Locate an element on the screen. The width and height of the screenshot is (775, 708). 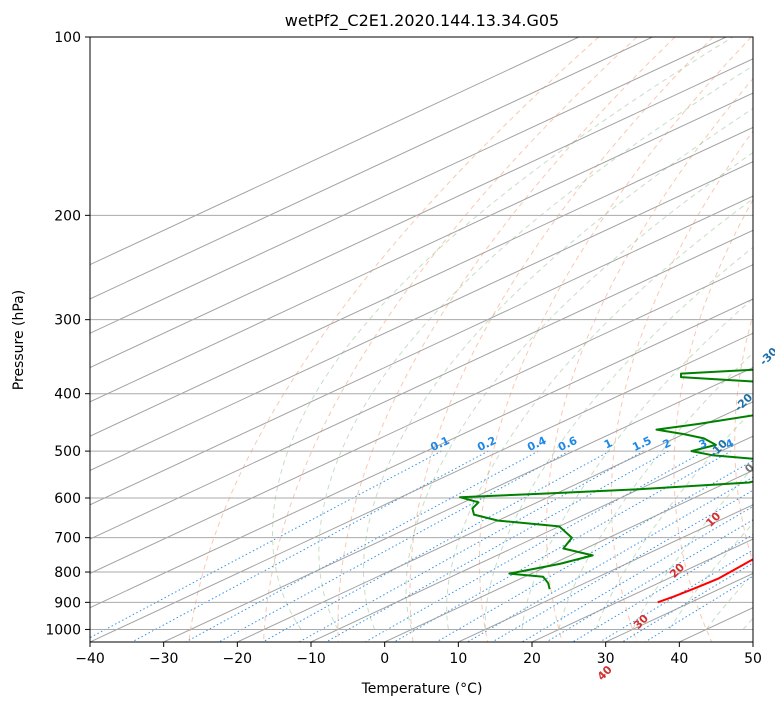
y-tick-label: 1000 is located at coordinates (63, 630).